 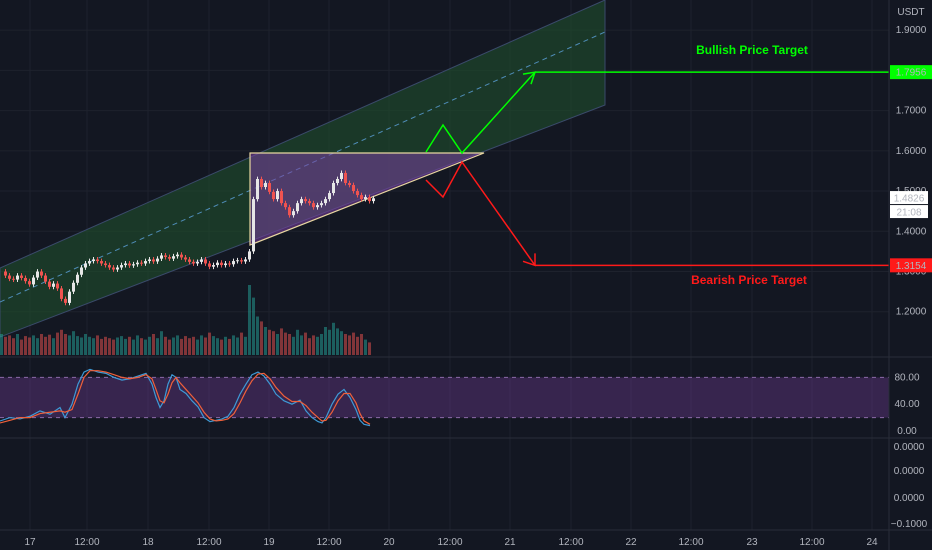 What do you see at coordinates (872, 542) in the screenshot?
I see `time-tick-label-14: 24` at bounding box center [872, 542].